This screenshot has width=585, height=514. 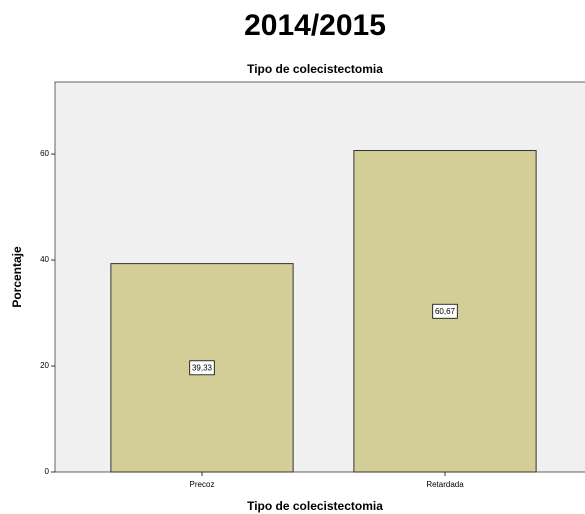 I want to click on y-tick-label: 40, so click(x=44, y=259).